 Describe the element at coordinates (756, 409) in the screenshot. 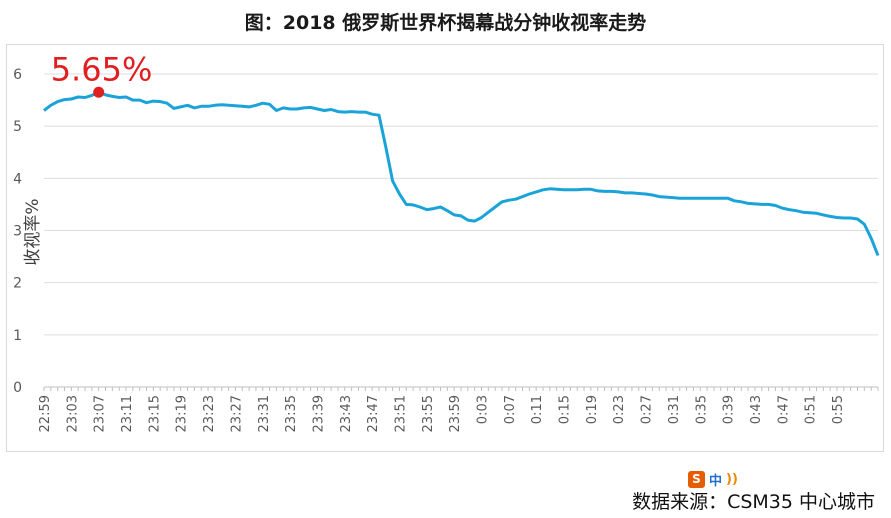

I see `x-tick-label: 0:43` at that location.